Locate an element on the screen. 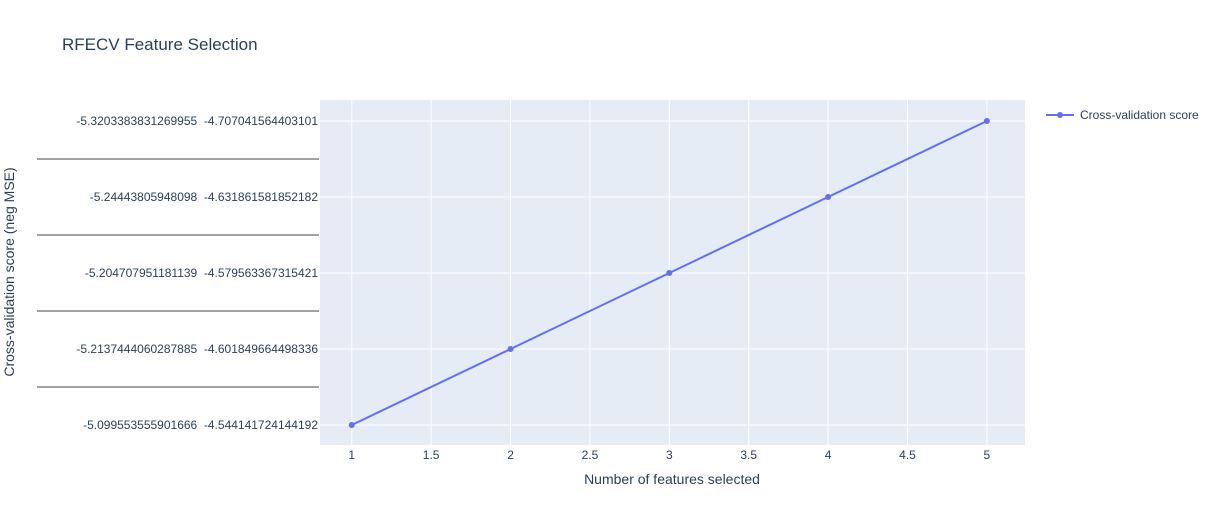 This screenshot has height=525, width=1231. y-axis-title: Cross-validation score (neg MSE) is located at coordinates (9, 271).